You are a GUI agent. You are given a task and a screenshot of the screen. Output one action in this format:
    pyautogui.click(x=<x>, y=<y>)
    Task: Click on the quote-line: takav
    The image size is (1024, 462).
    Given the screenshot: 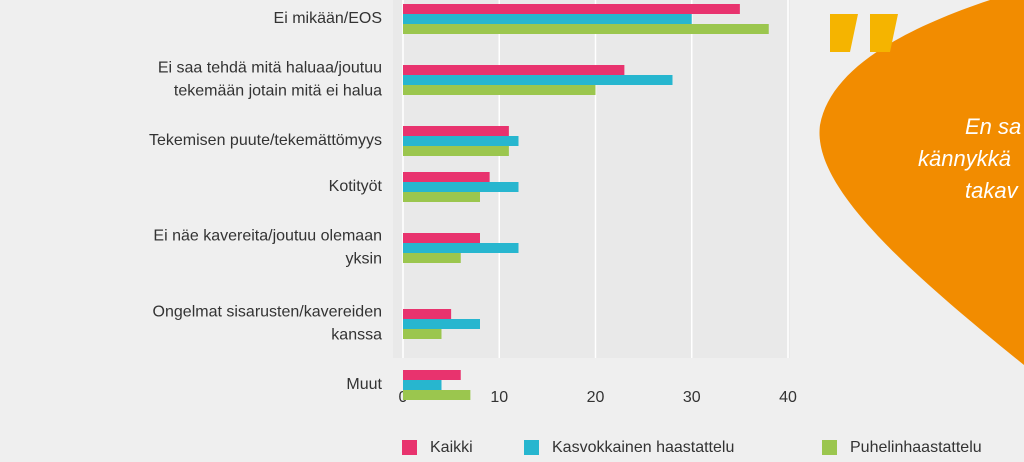 What is the action you would take?
    pyautogui.click(x=992, y=190)
    